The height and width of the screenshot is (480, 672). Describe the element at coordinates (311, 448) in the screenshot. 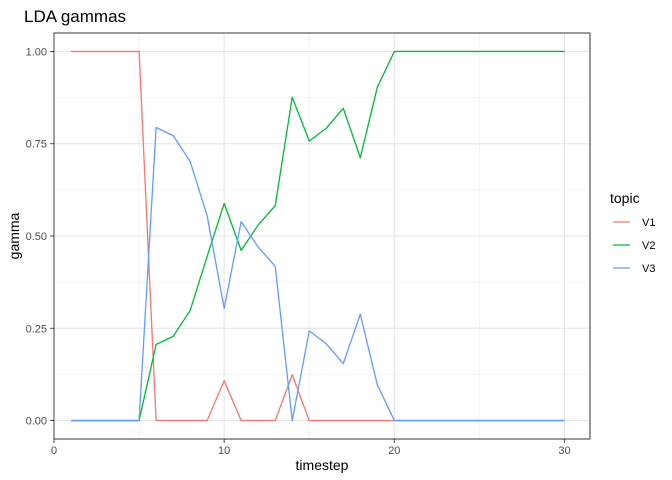

I see `x-axis-ticks: 0 10 20 30` at that location.